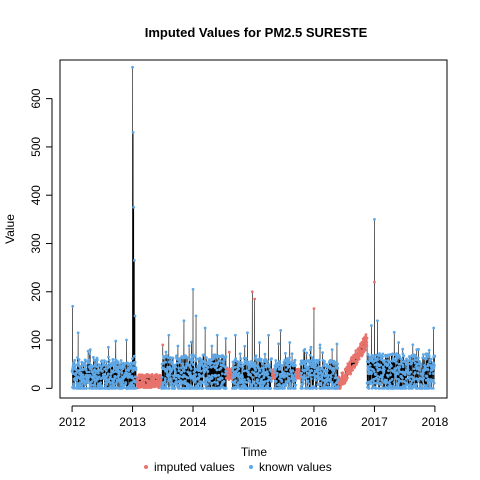 This screenshot has height=480, width=480. What do you see at coordinates (36, 98) in the screenshot?
I see `y-tick-label: 600` at bounding box center [36, 98].